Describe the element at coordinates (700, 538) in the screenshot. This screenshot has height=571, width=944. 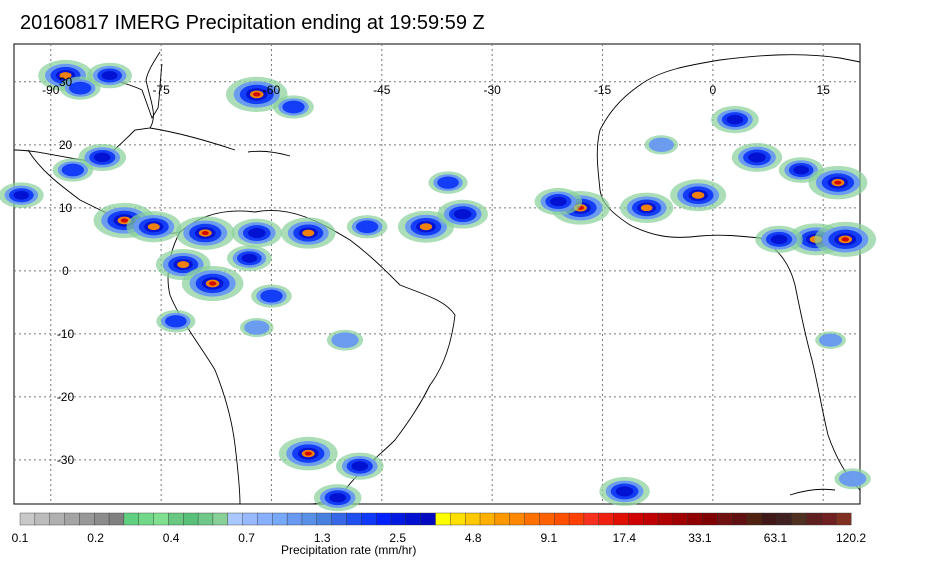
I see `colorbar-tick: 33.1` at that location.